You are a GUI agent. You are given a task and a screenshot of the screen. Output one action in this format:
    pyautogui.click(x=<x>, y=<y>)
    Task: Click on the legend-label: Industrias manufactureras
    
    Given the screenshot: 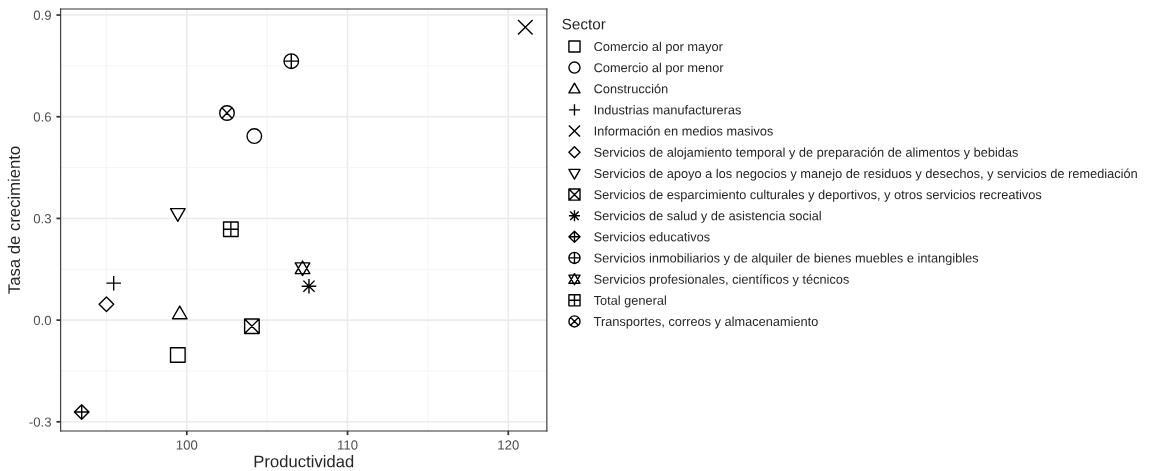 What is the action you would take?
    pyautogui.click(x=667, y=110)
    